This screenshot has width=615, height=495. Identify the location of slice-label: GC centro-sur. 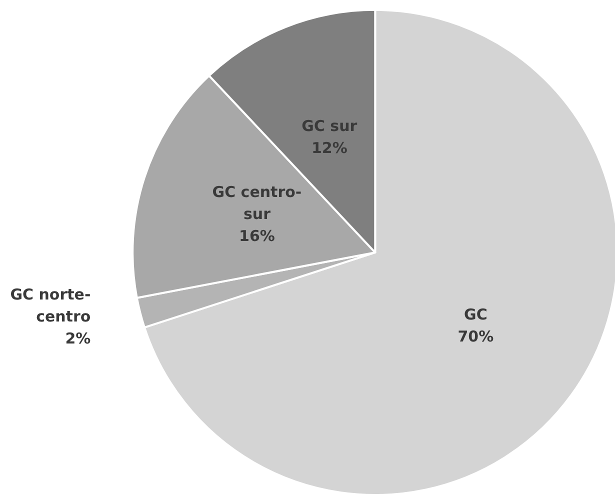
(257, 203).